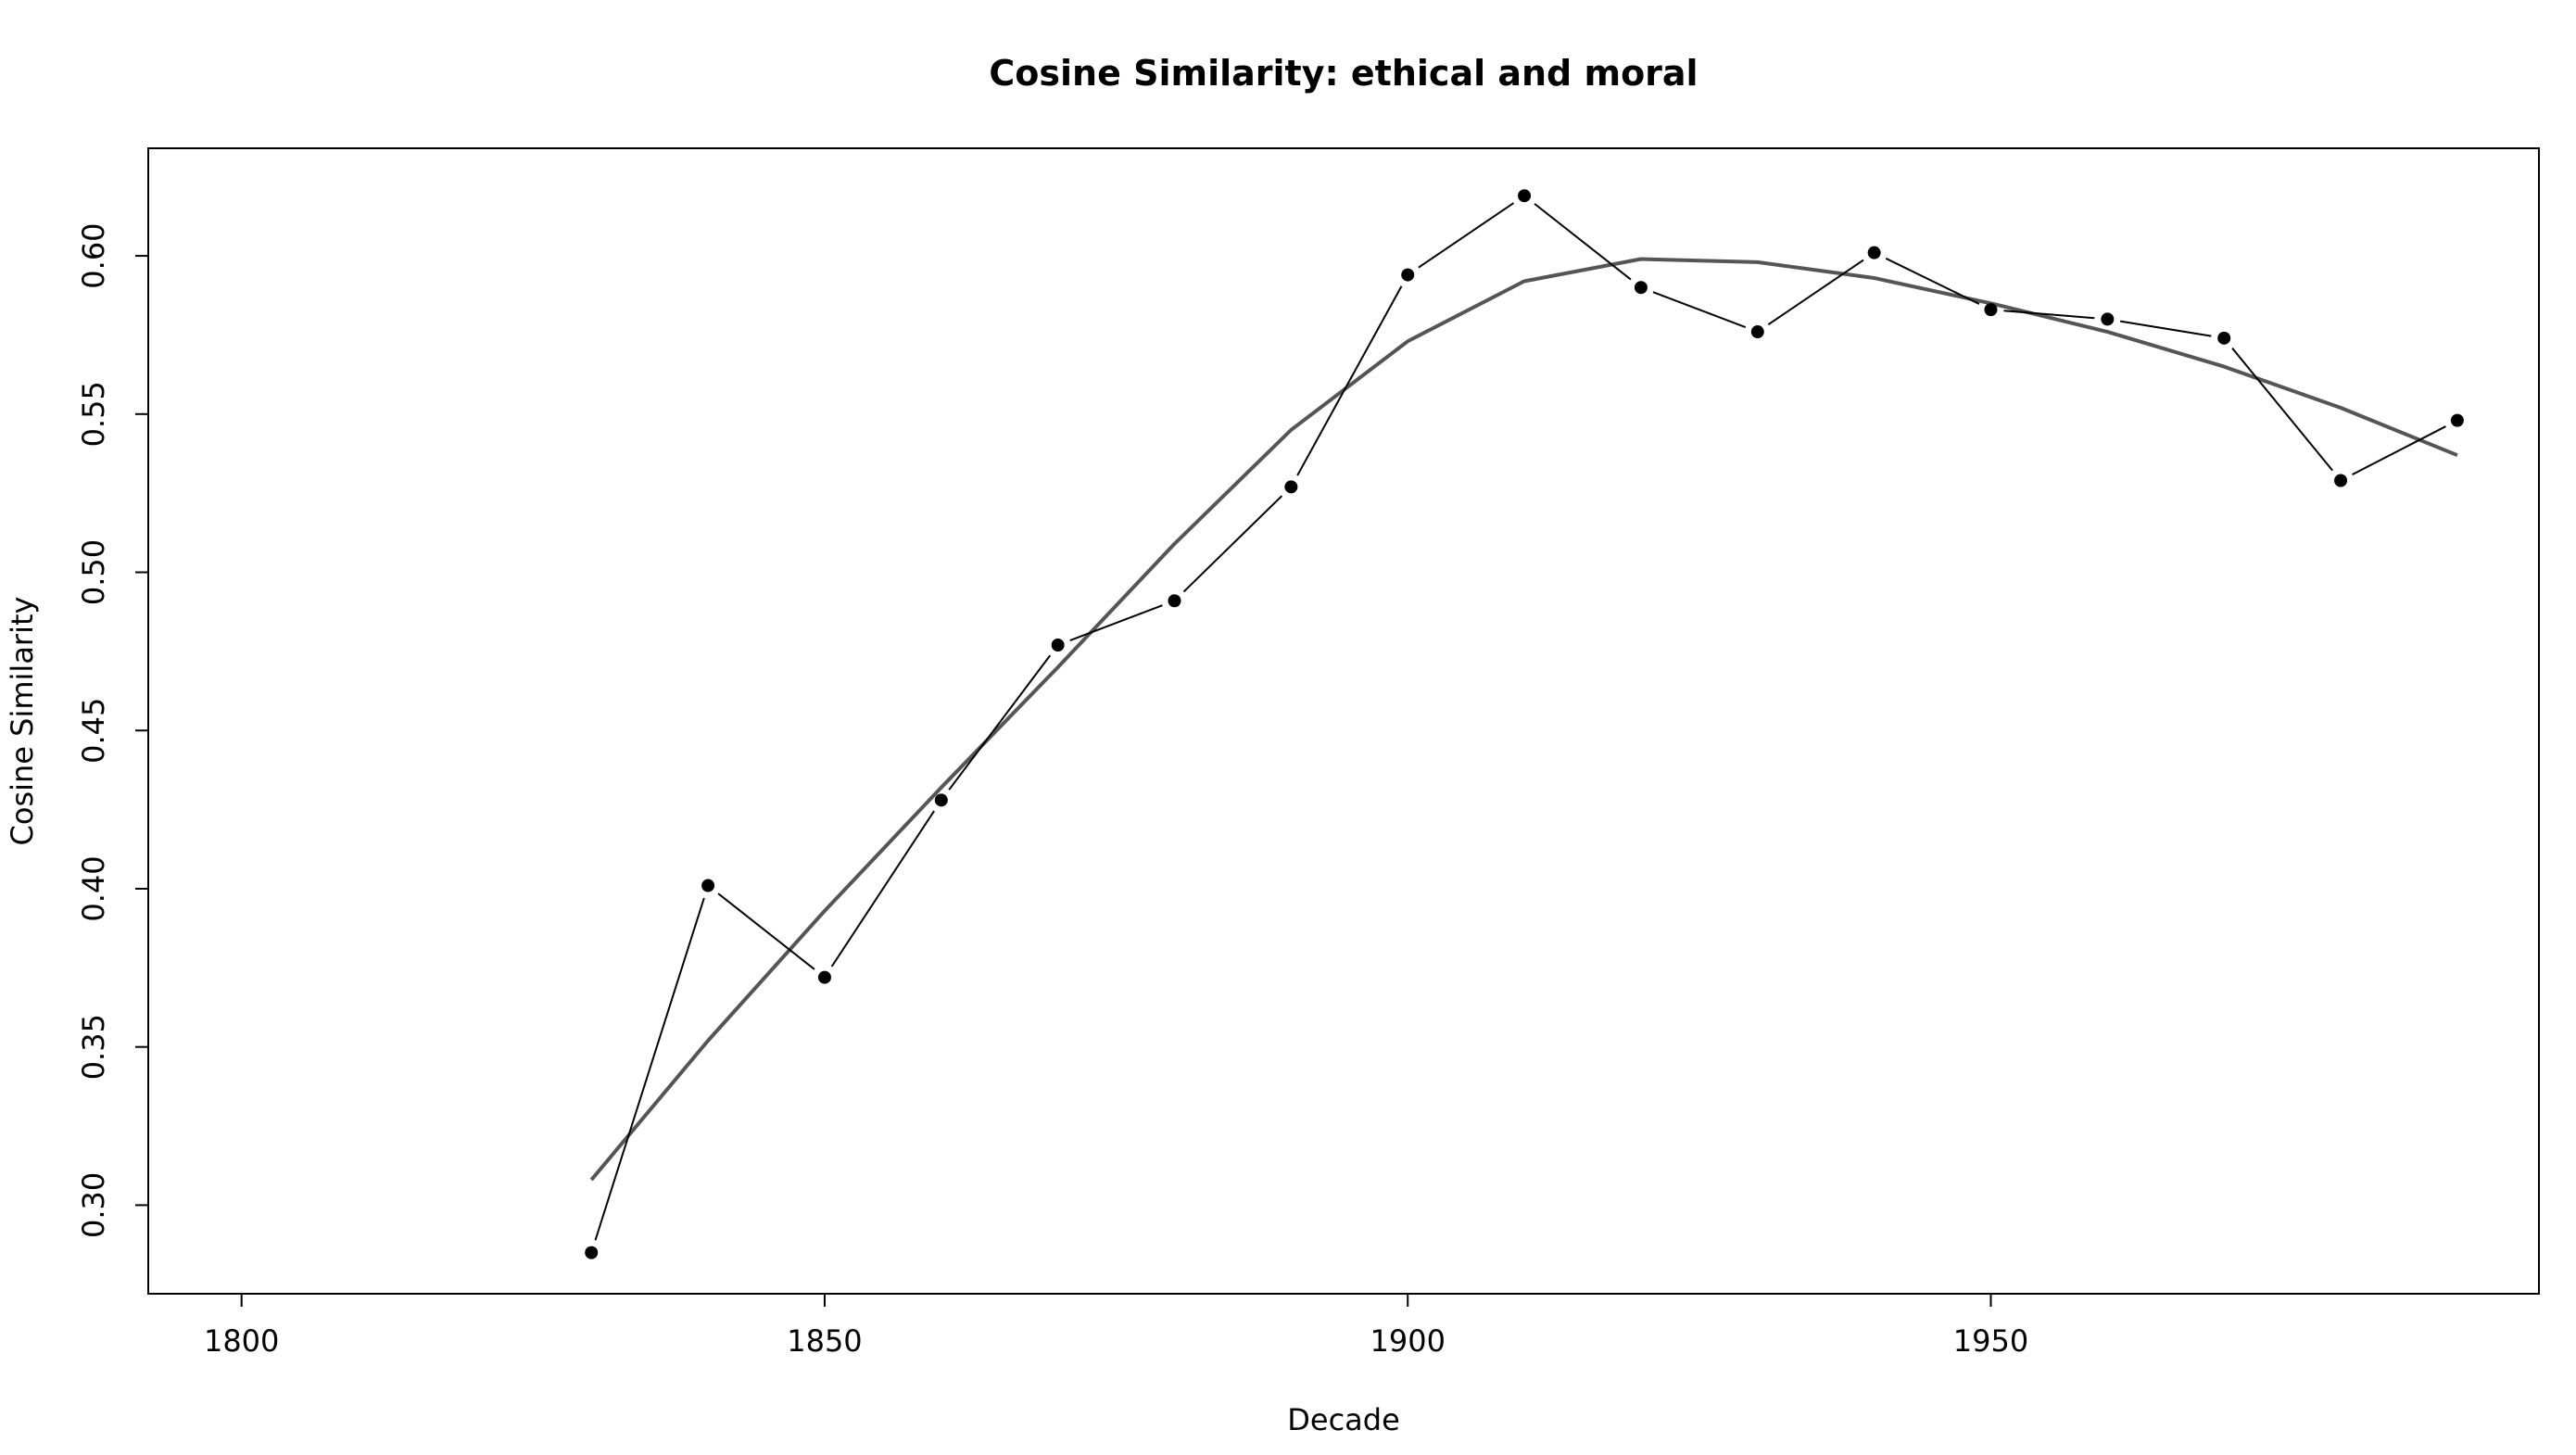 The image size is (2576, 1455). What do you see at coordinates (825, 1341) in the screenshot?
I see `x-tick-label: 1850` at bounding box center [825, 1341].